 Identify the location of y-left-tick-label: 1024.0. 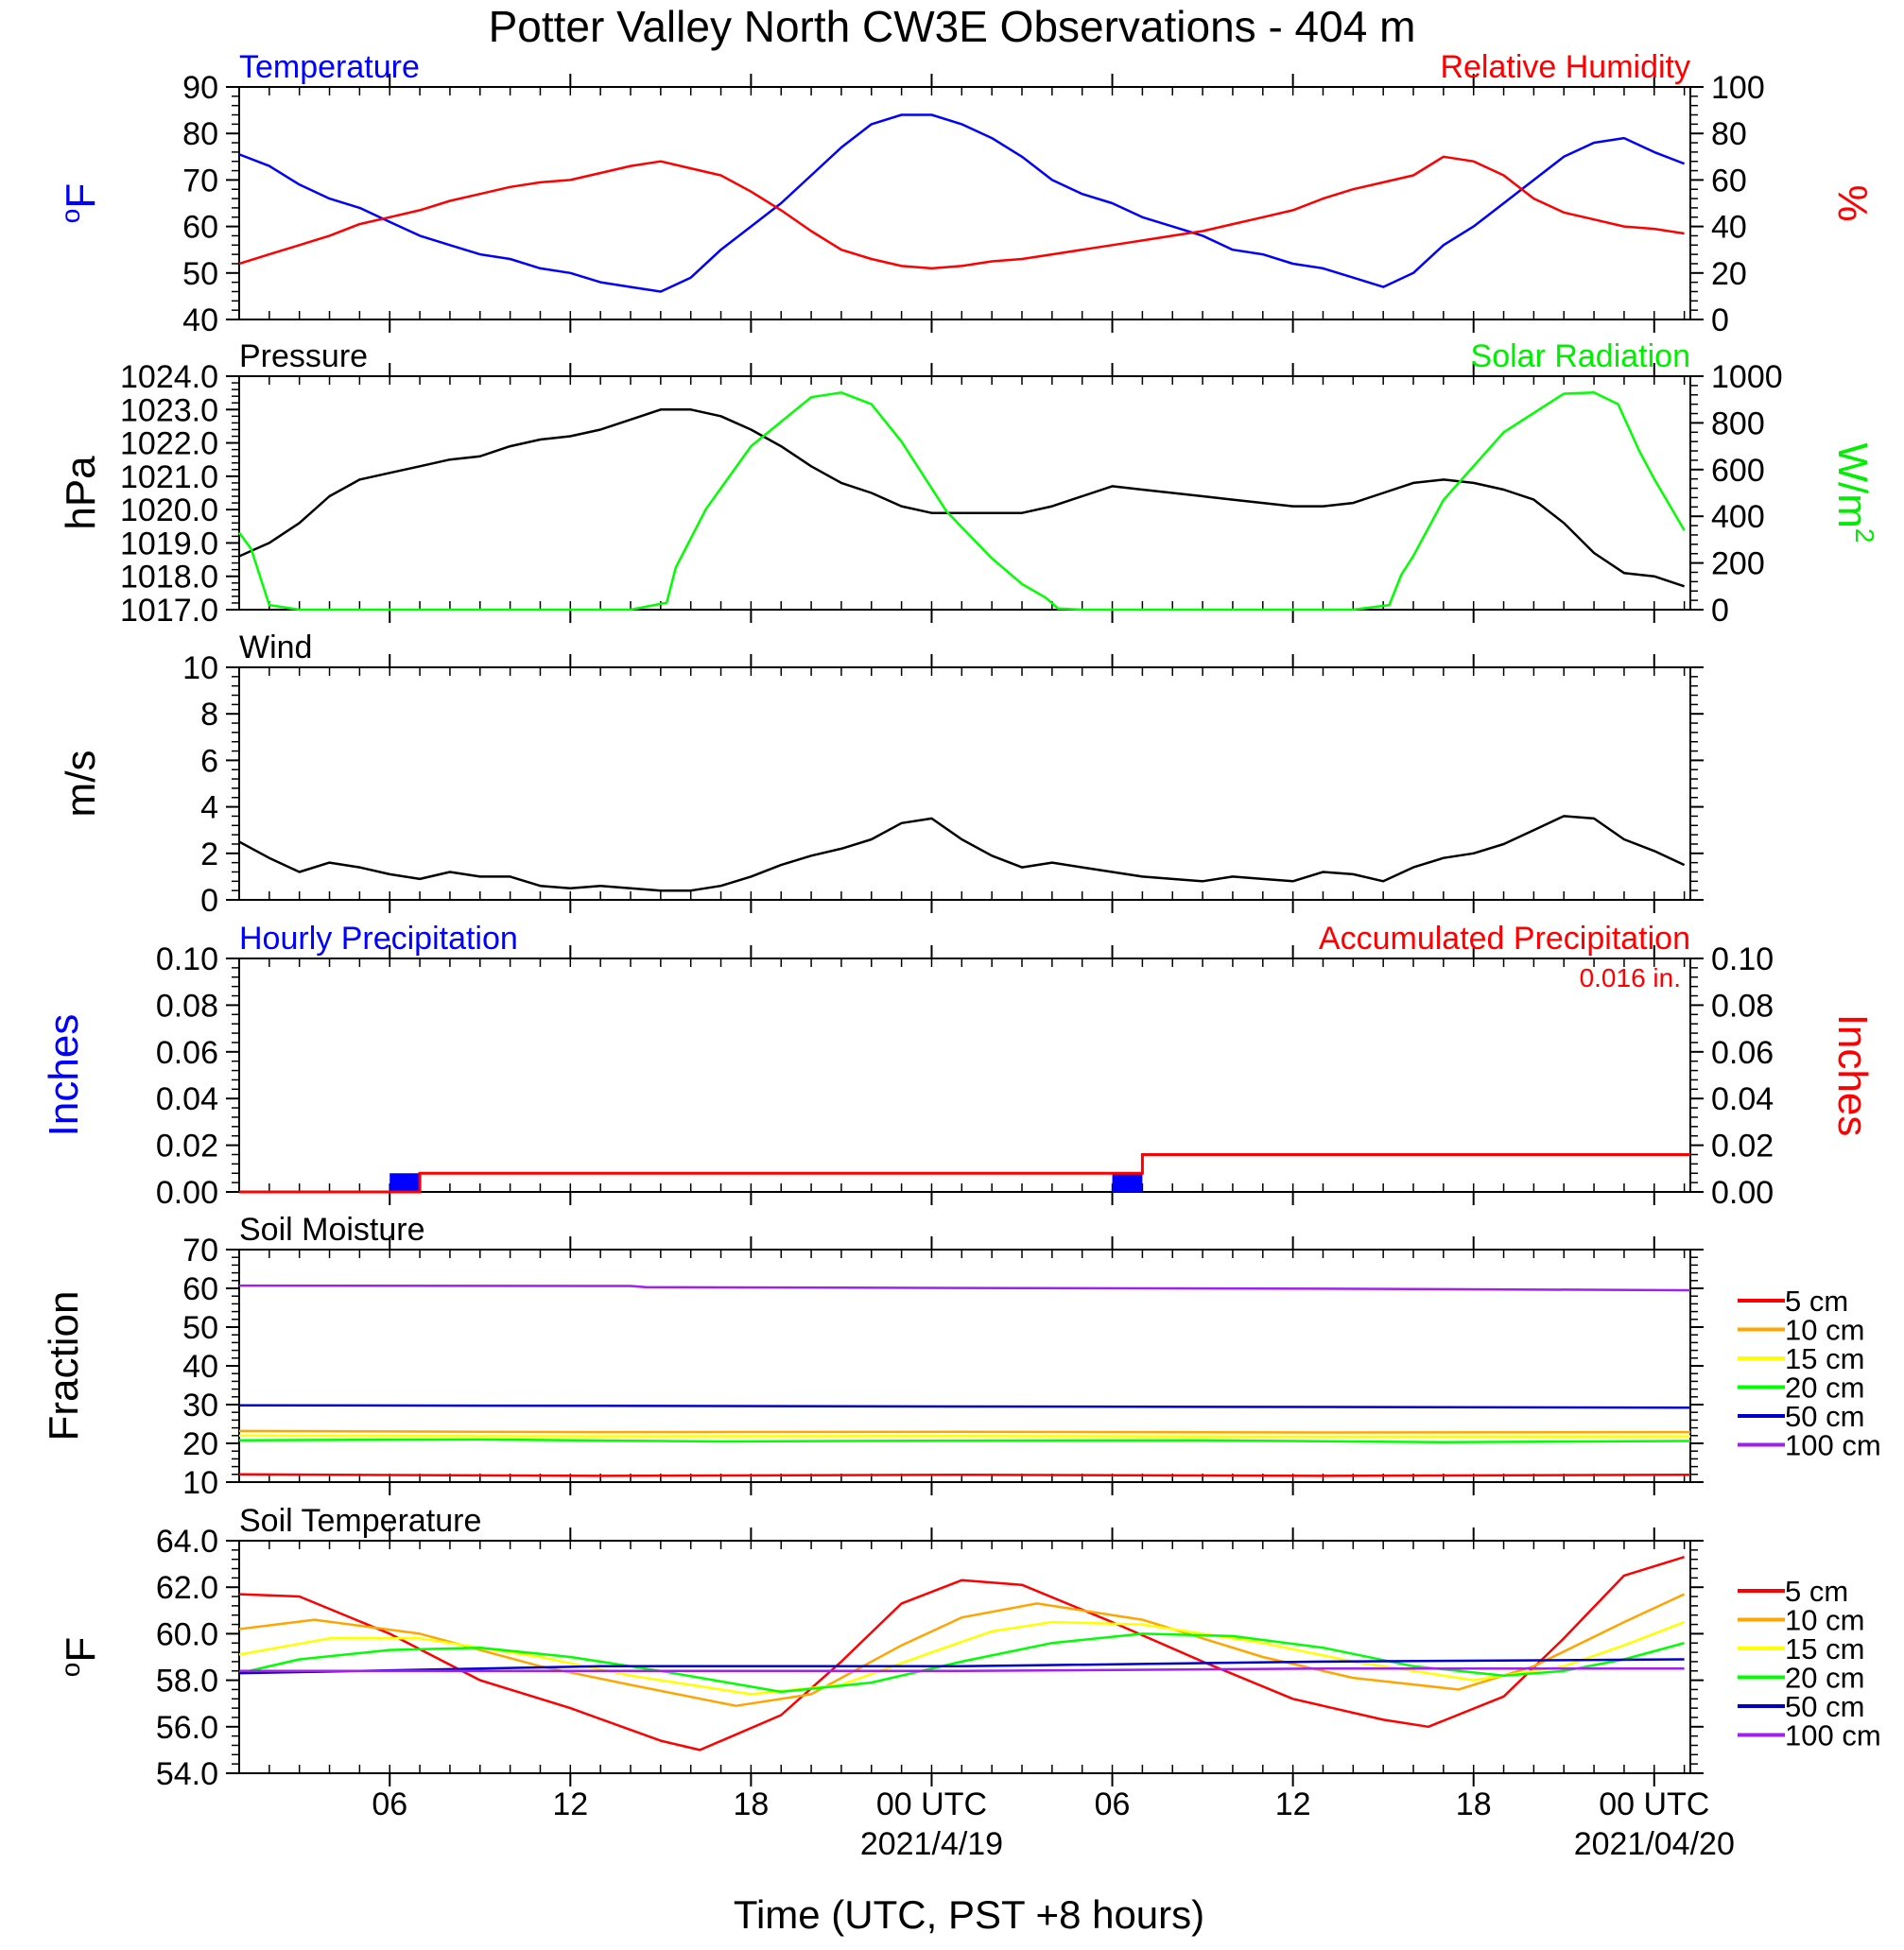
(169, 377).